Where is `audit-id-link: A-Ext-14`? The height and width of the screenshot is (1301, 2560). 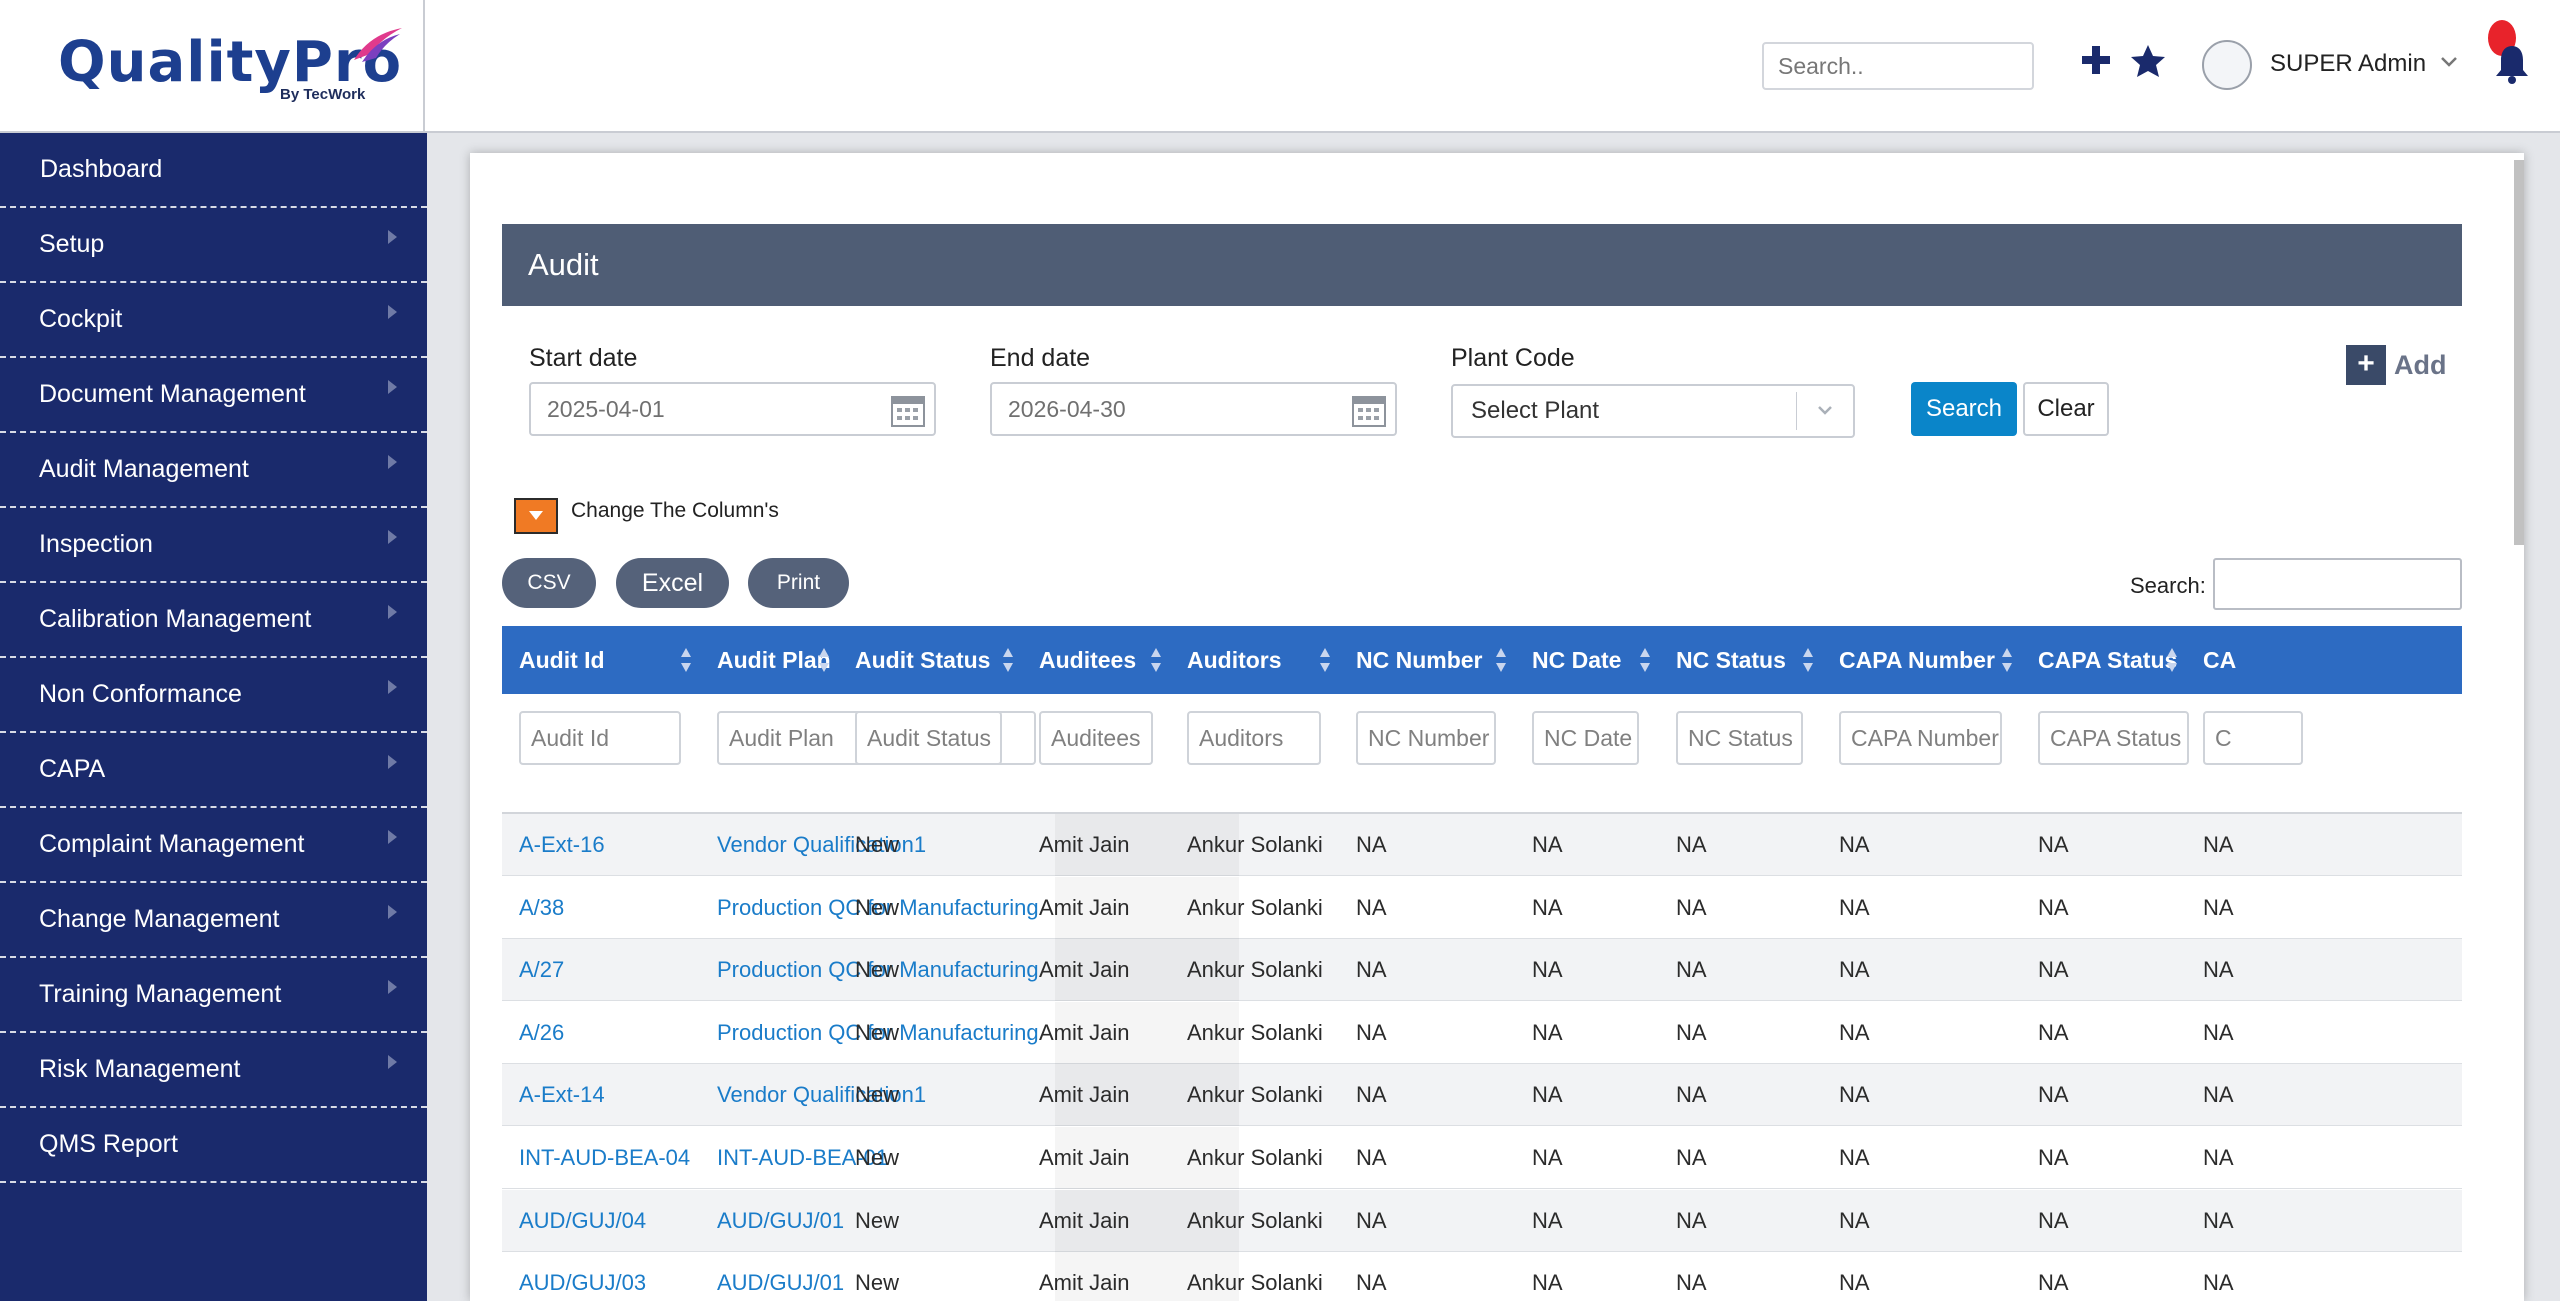
audit-id-link: A-Ext-14 is located at coordinates (562, 1095).